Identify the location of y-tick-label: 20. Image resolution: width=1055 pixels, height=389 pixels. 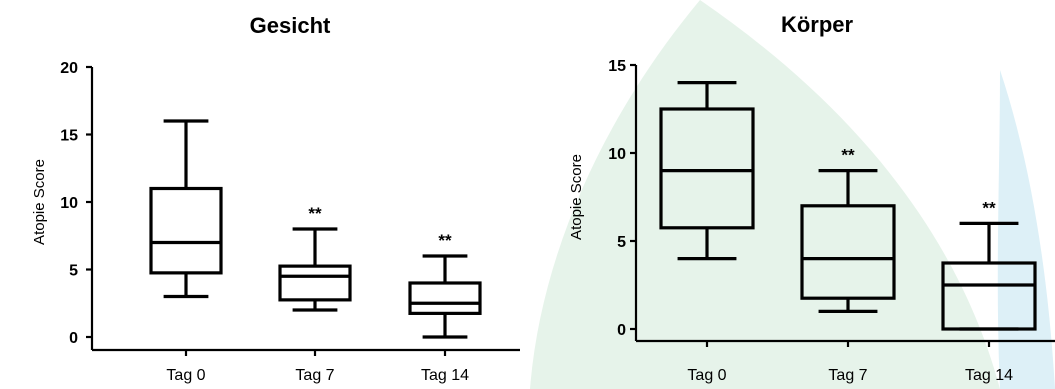
(69, 68).